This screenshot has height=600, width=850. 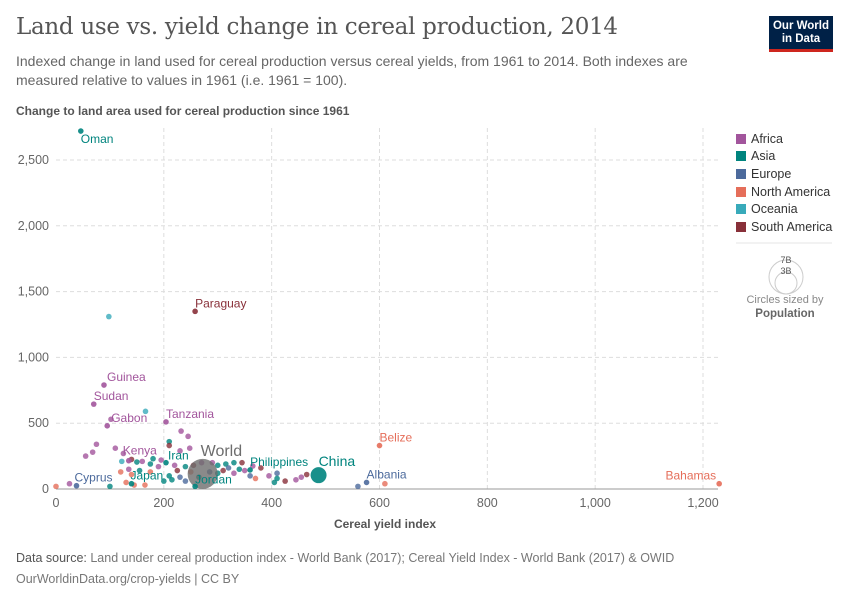 What do you see at coordinates (146, 476) in the screenshot?
I see `point-label-japan: Japan` at bounding box center [146, 476].